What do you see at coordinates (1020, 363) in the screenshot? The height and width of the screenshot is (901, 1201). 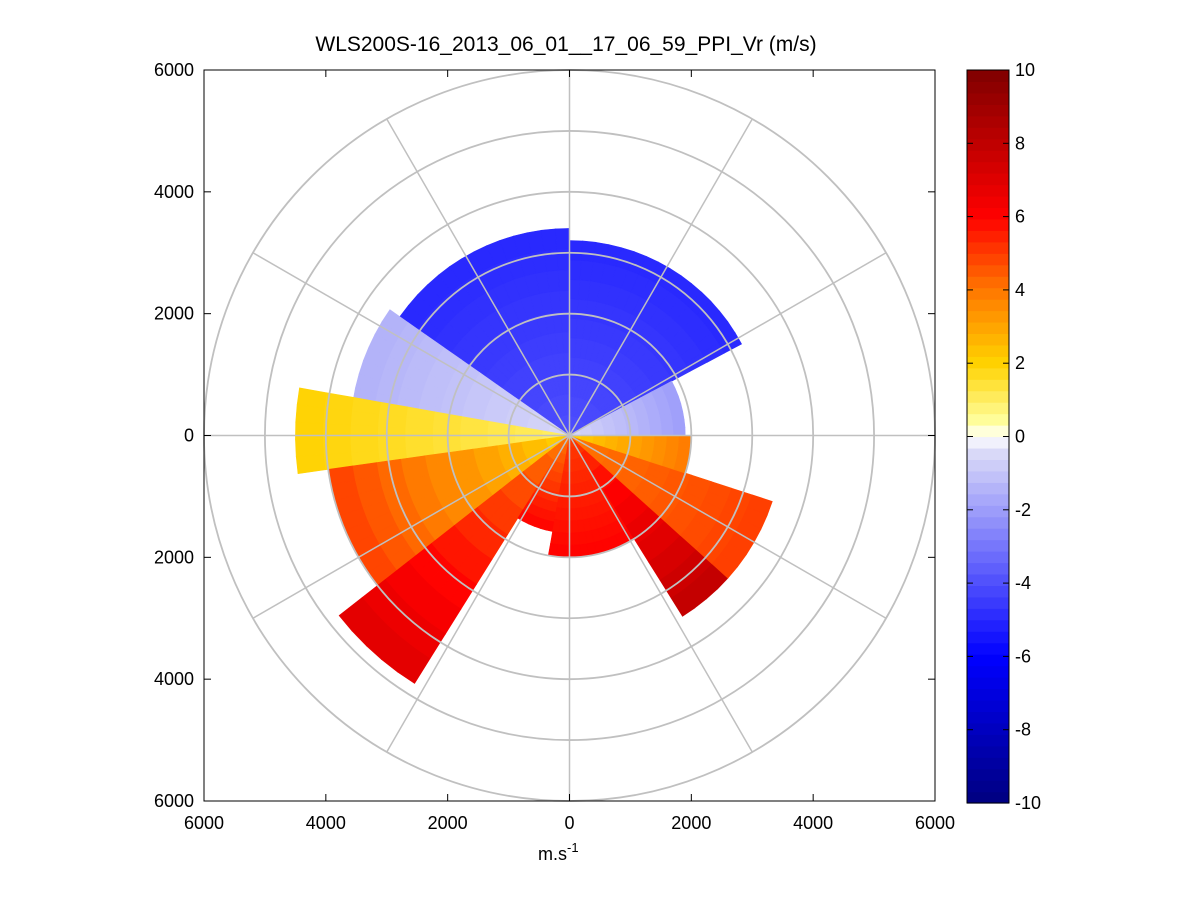 I see `colorbar-tick-label: 2` at bounding box center [1020, 363].